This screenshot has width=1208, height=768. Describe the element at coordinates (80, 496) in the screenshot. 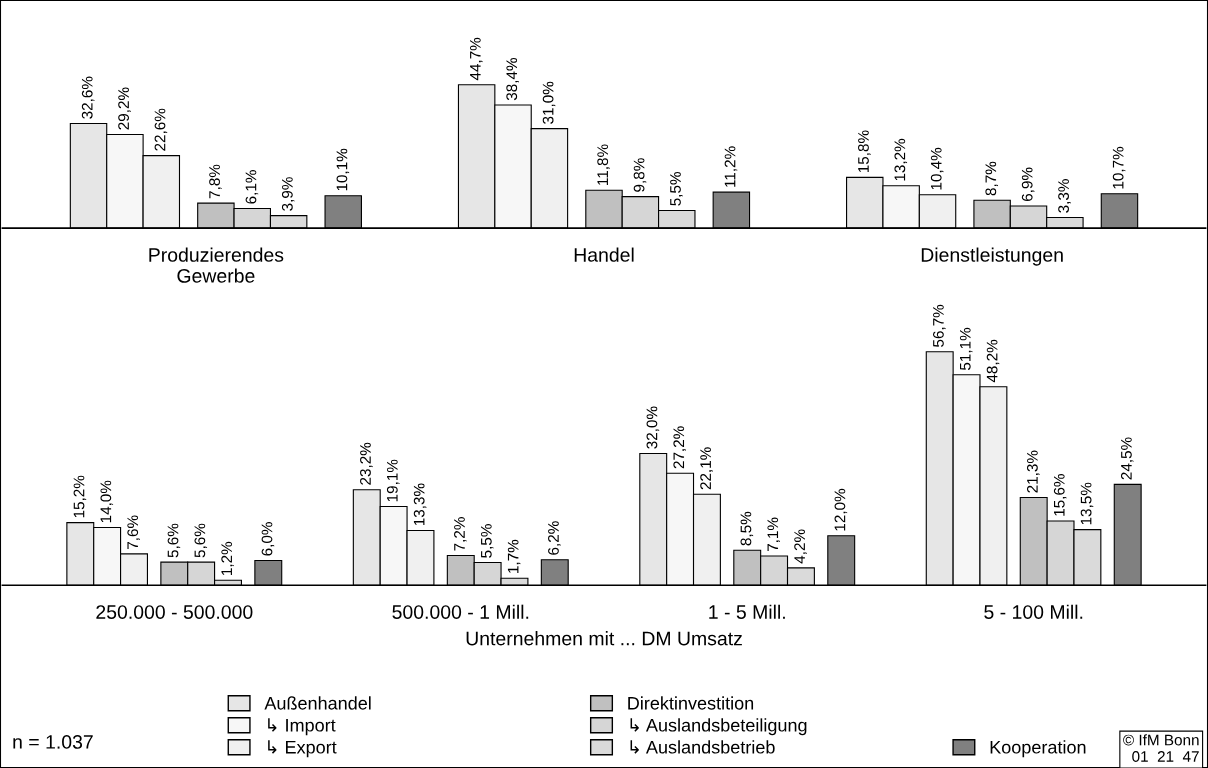

I see `data-label: 15,2%` at that location.